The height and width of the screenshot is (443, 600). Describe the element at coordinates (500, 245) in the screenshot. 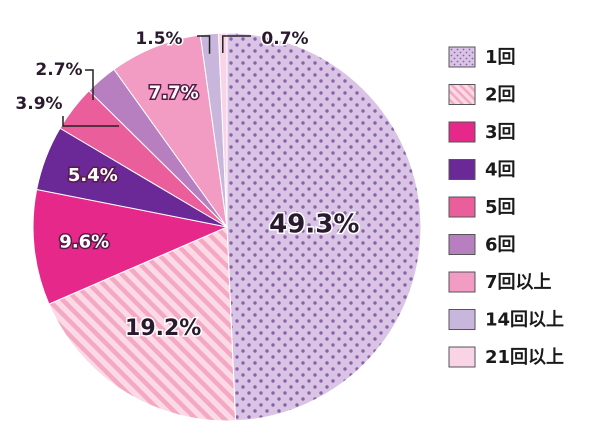

I see `legend-label-6: 6回` at that location.